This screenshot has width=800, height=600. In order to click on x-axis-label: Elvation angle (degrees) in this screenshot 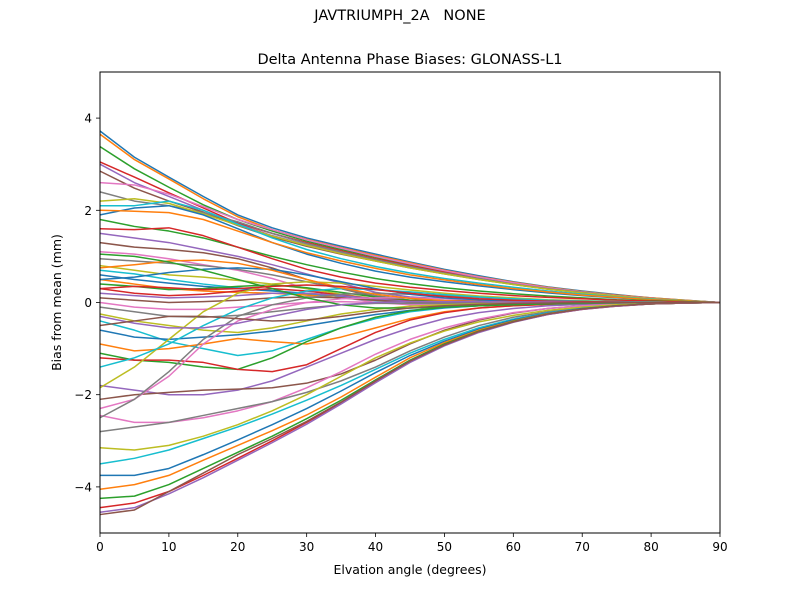, I will do `click(409, 569)`.